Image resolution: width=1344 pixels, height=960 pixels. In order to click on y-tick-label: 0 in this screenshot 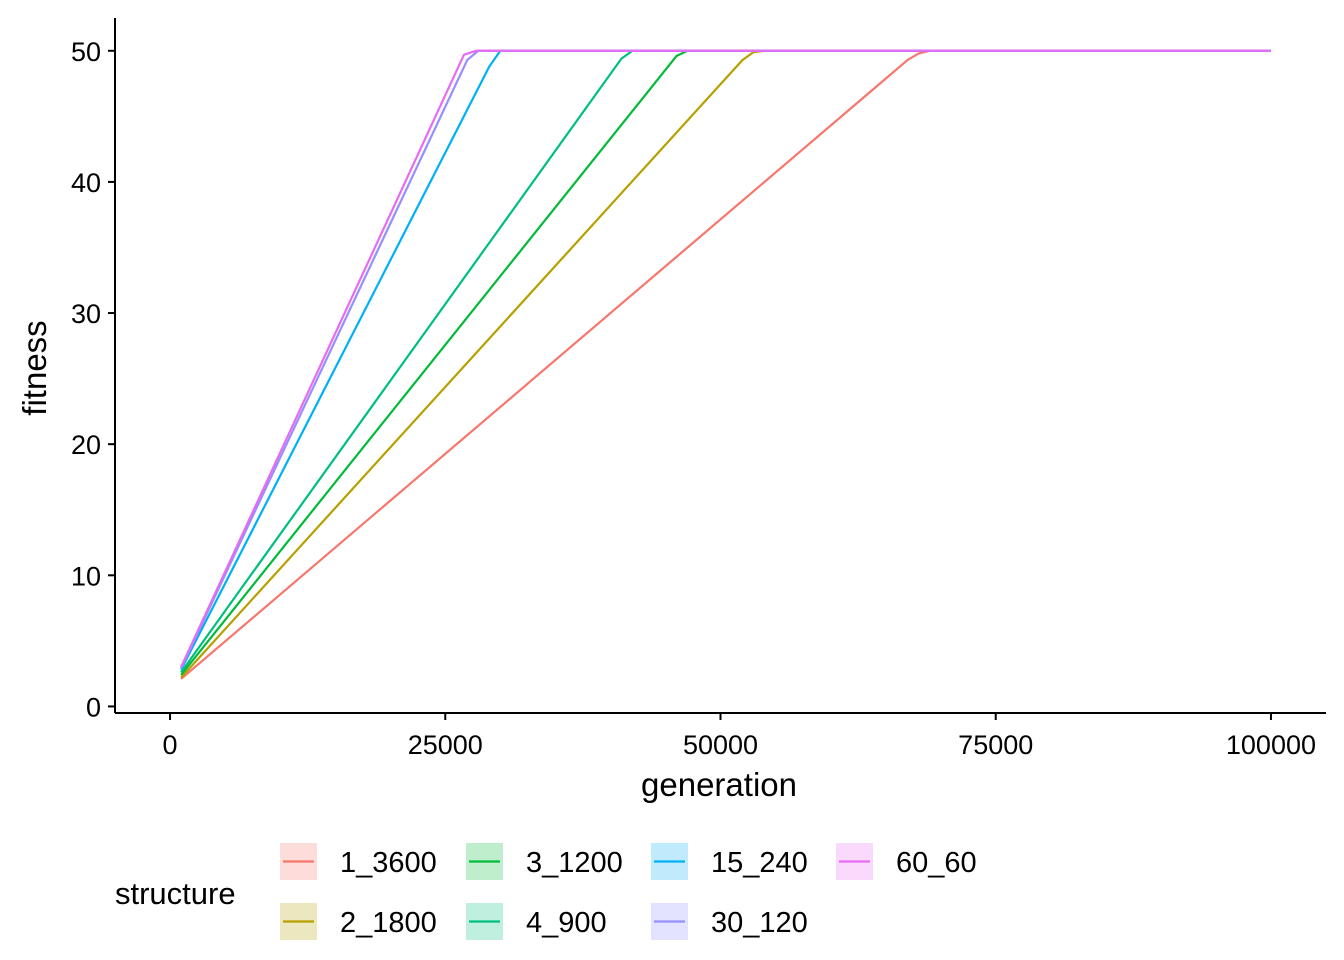, I will do `click(93, 707)`.